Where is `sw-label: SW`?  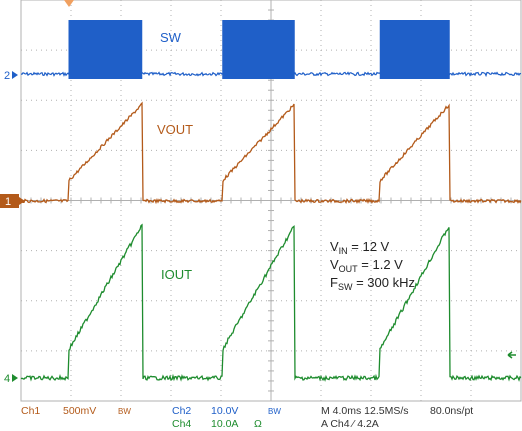
sw-label: SW is located at coordinates (171, 37).